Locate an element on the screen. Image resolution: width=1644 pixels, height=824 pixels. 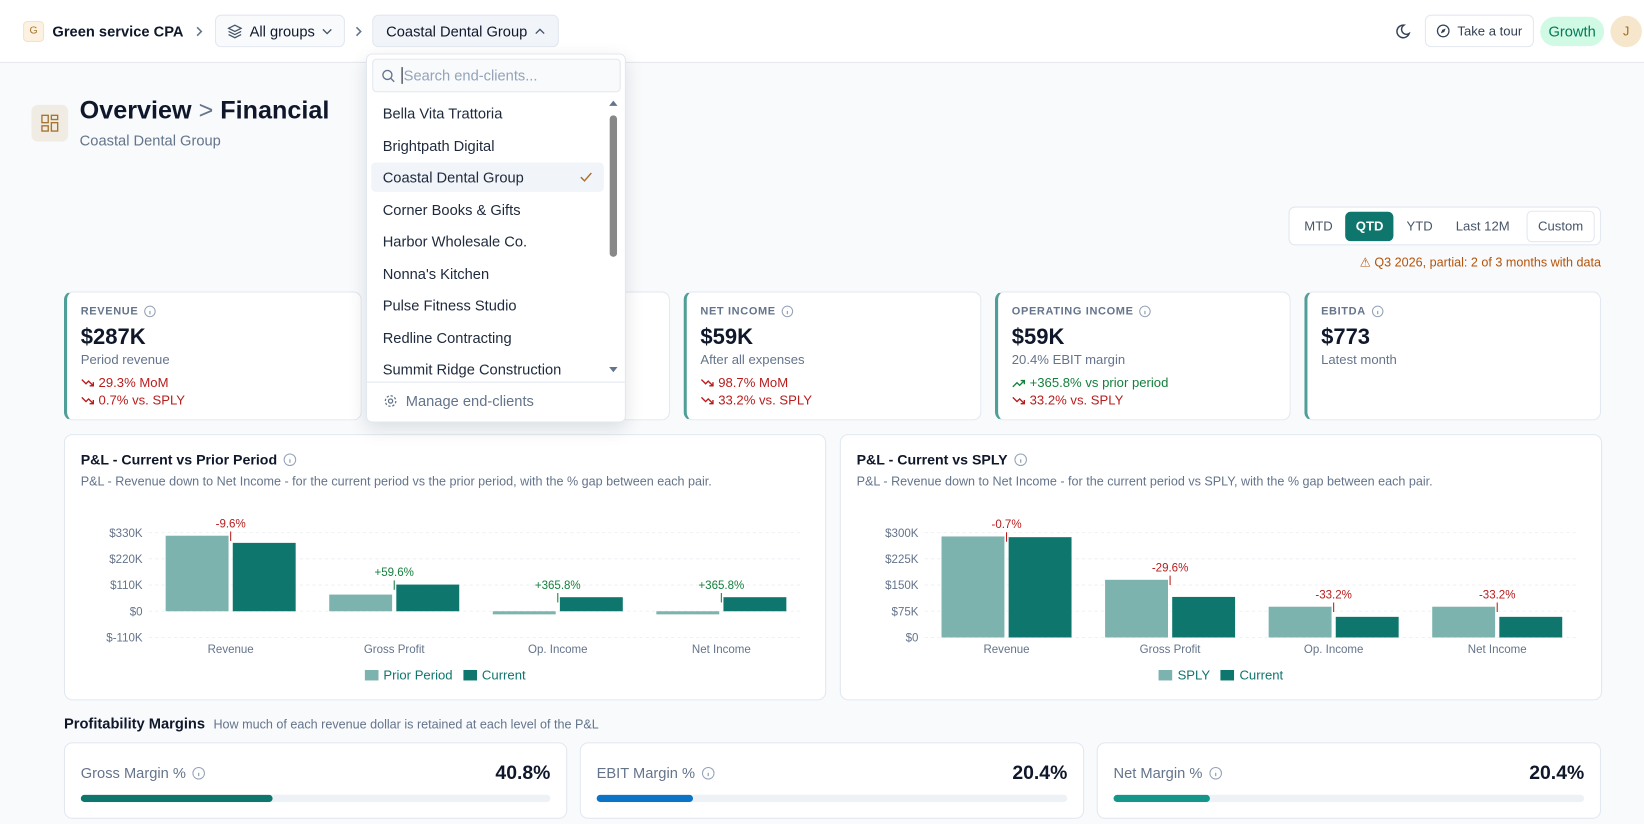
legend-item: Prior Period is located at coordinates (408, 675).